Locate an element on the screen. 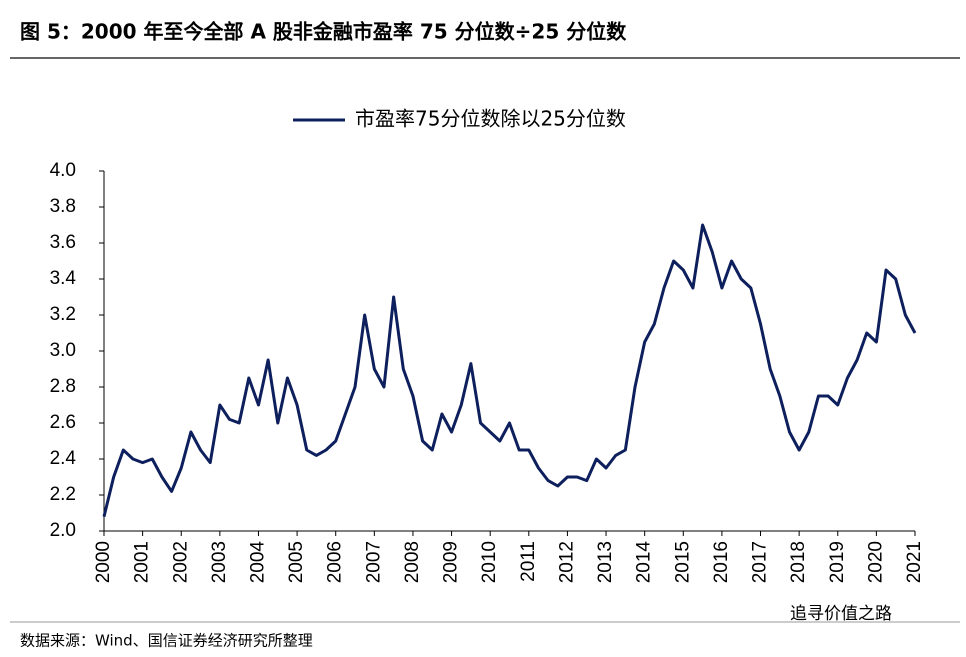 Image resolution: width=966 pixels, height=657 pixels. x-tick-label: 2009 is located at coordinates (451, 562).